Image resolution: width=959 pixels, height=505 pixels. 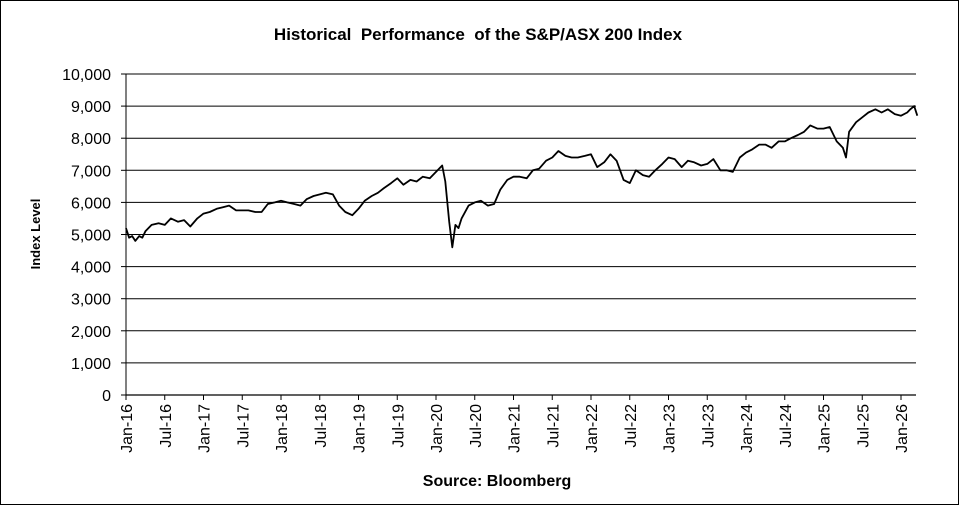 What do you see at coordinates (91, 107) in the screenshot?
I see `y-tick-label: 9,000` at bounding box center [91, 107].